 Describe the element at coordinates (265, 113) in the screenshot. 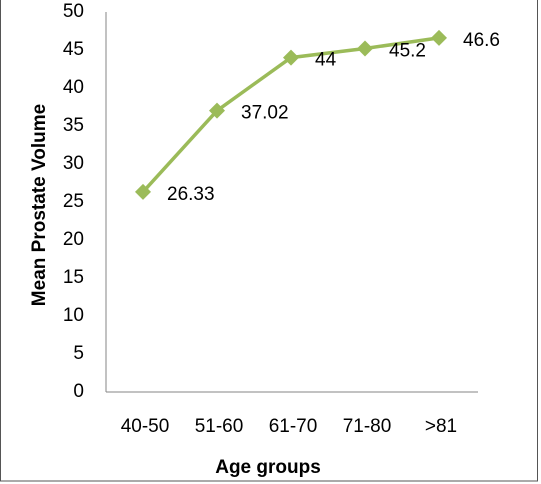

I see `data-label: 37.02` at that location.